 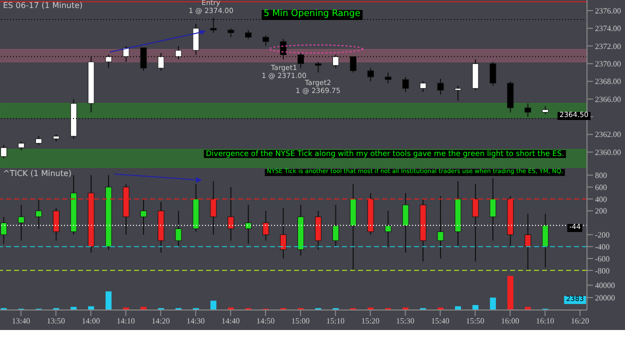 I want to click on y-tick-label: 2376.00, so click(x=608, y=11).